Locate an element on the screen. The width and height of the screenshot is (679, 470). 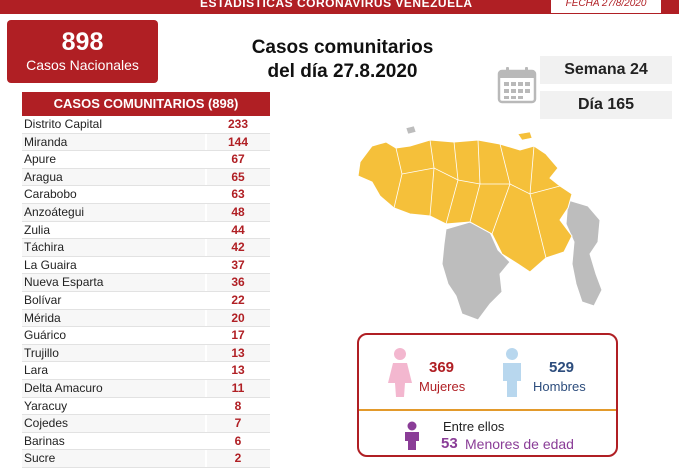
table-row: Trujillo 13 is located at coordinates (146, 353).